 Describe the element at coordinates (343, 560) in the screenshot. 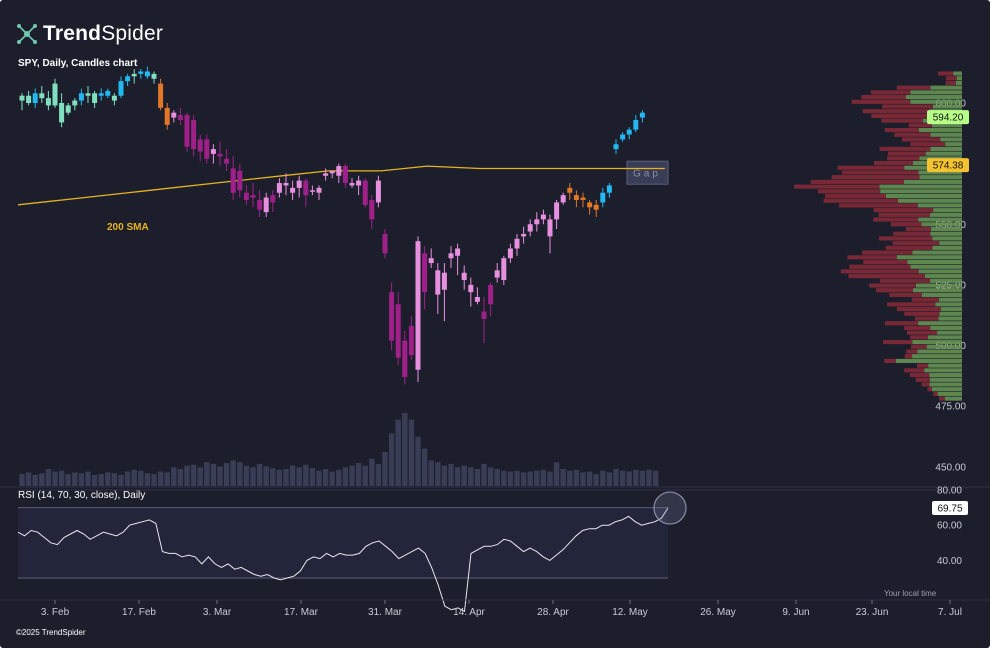

I see `rsi-line` at that location.